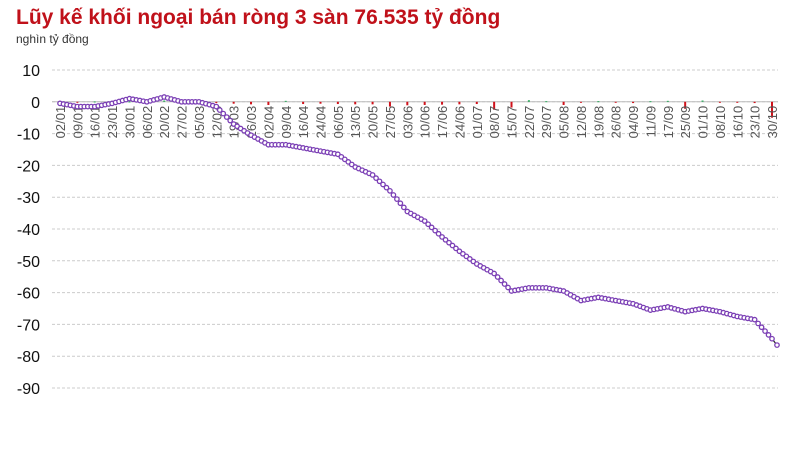  What do you see at coordinates (95, 122) in the screenshot?
I see `x-tick-label: 16/01` at bounding box center [95, 122].